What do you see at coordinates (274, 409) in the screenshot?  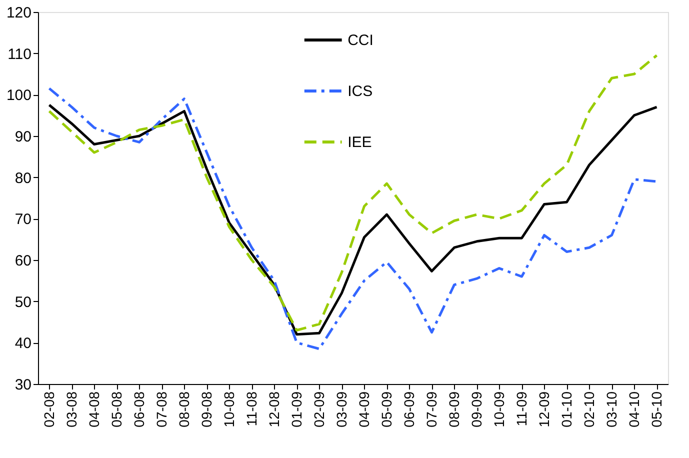 I see `x-tick-label: 12-08` at bounding box center [274, 409].